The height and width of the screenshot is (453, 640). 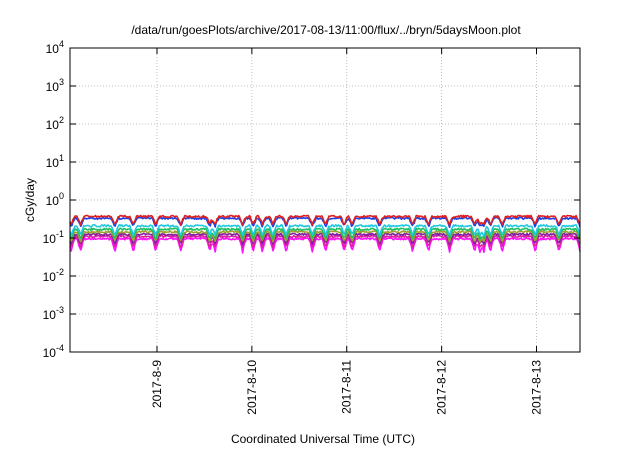 What do you see at coordinates (53, 237) in the screenshot?
I see `y-tick-label: 10⁻¹` at bounding box center [53, 237].